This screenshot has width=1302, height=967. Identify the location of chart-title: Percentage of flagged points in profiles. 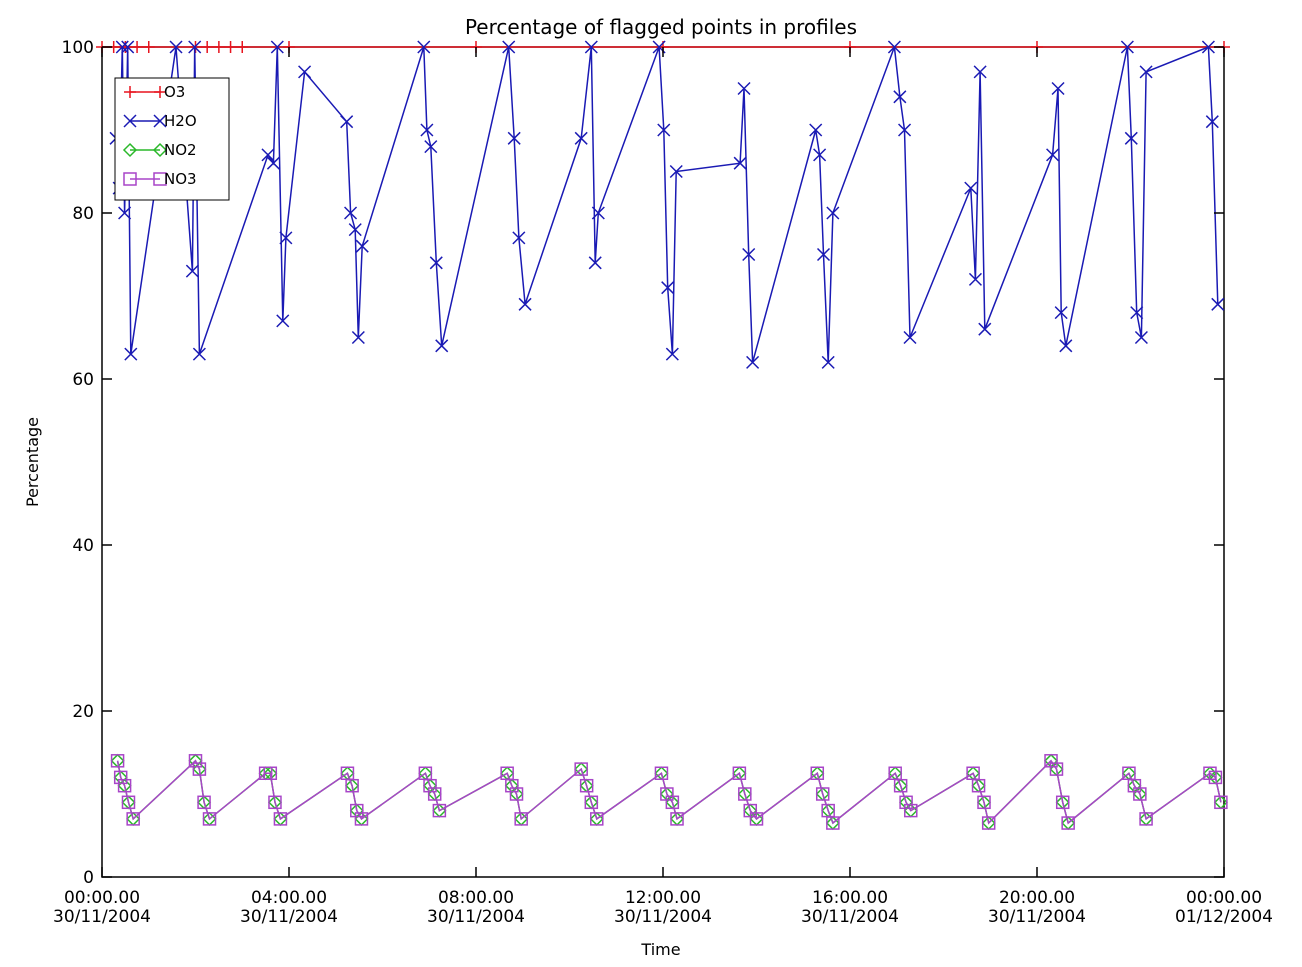
(661, 27).